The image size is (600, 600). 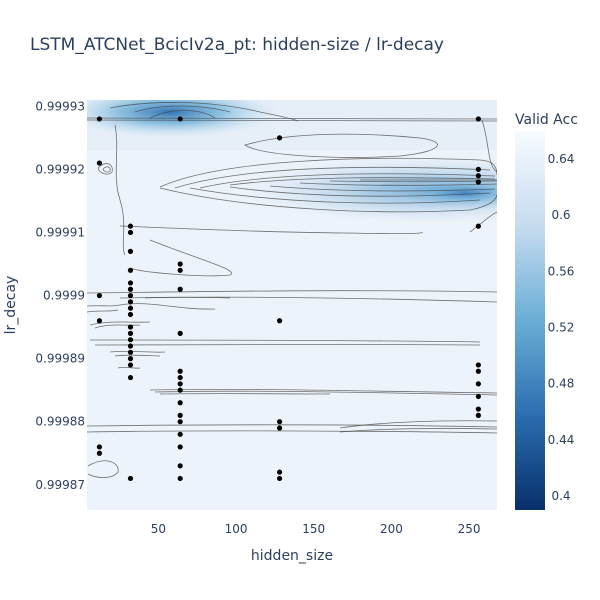 I want to click on y-tick-label: 0.99993, so click(x=60, y=106).